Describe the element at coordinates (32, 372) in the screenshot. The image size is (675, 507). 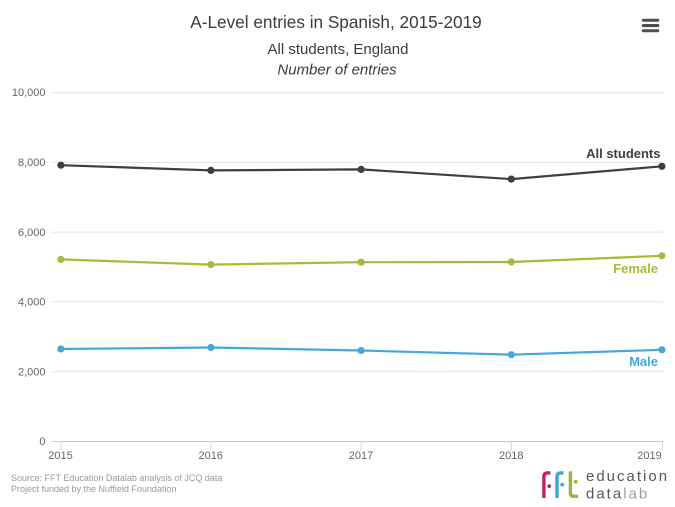
I see `svg-text: 2,000` at that location.